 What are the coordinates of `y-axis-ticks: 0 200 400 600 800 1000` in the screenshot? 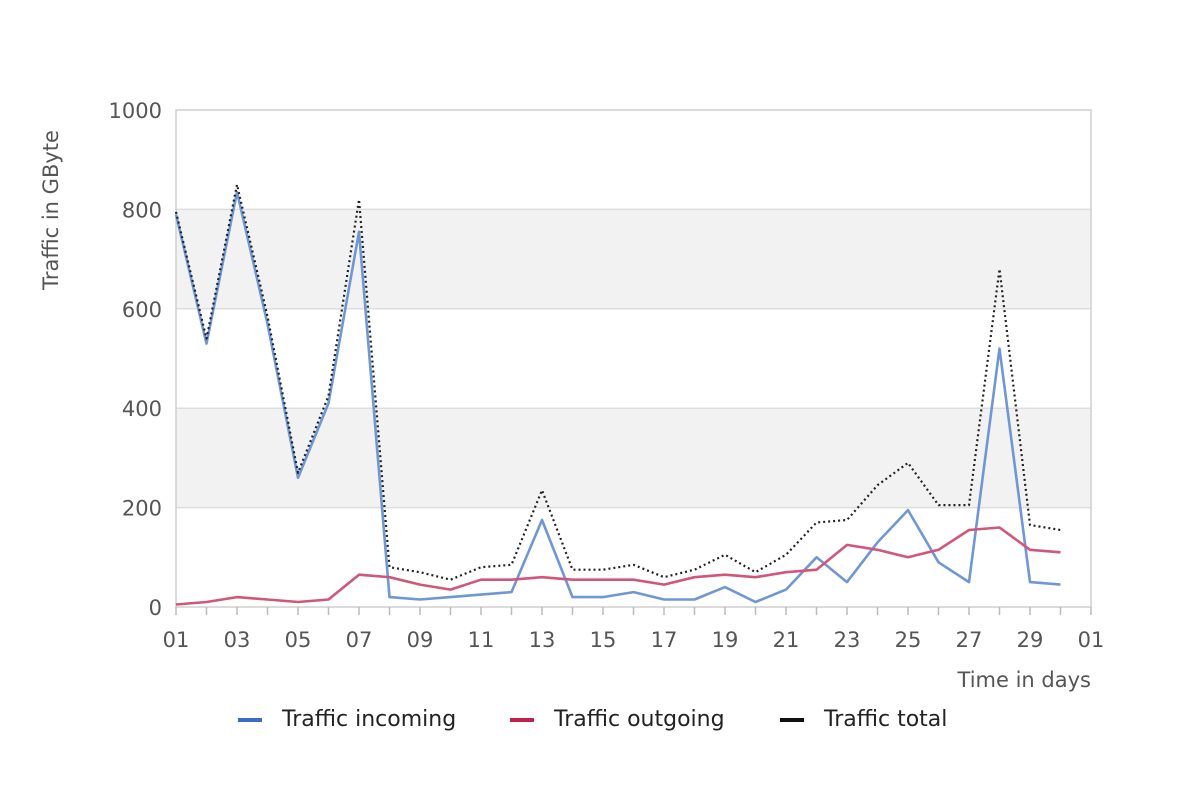 It's located at (135, 359).